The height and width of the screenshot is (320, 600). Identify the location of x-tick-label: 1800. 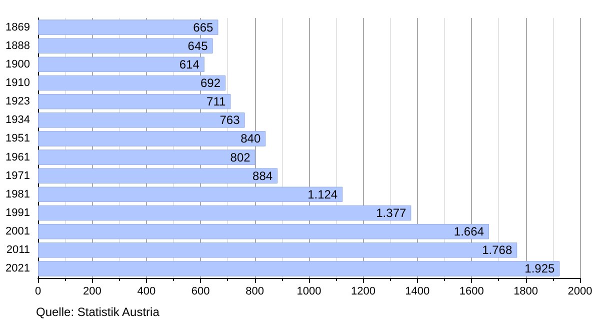
(526, 292).